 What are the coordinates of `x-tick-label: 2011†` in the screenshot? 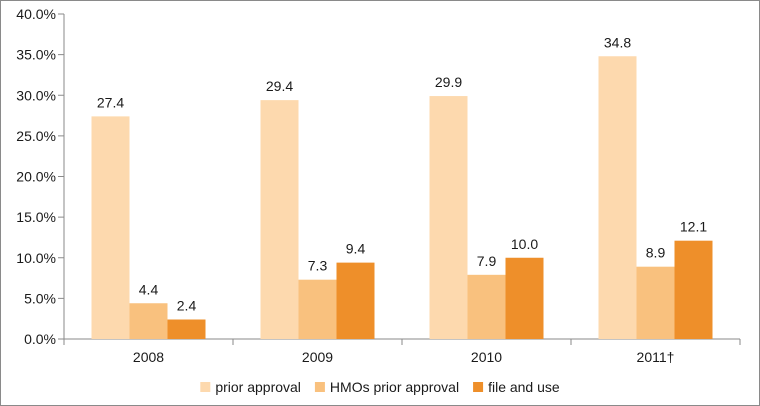 It's located at (656, 357).